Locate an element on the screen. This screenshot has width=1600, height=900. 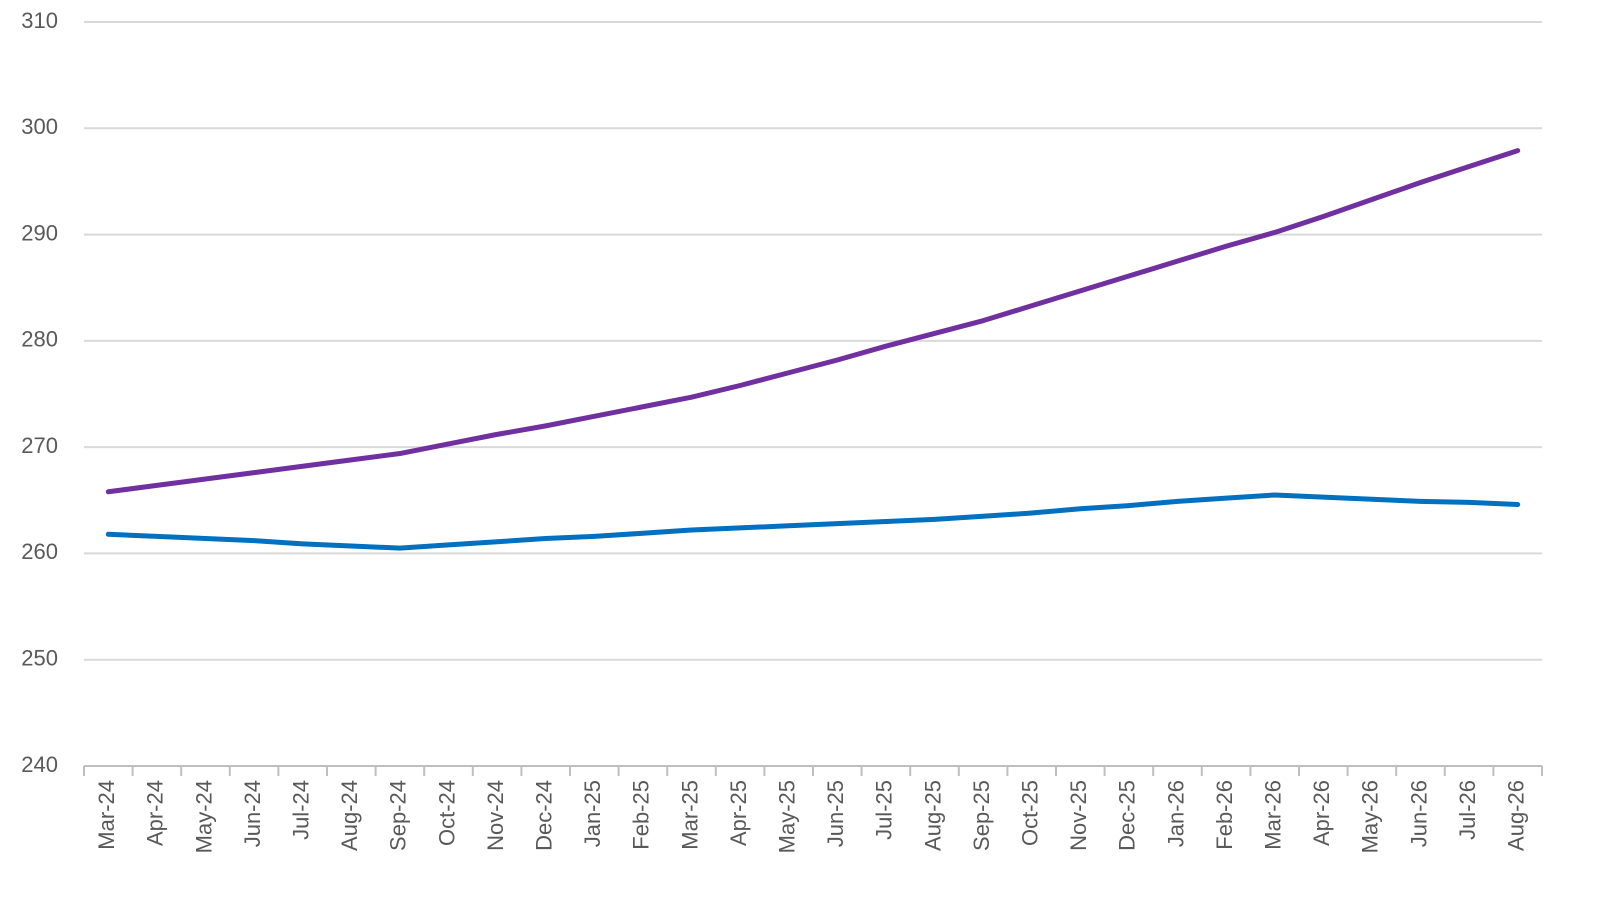
x-tick-label: May-25 is located at coordinates (787, 816).